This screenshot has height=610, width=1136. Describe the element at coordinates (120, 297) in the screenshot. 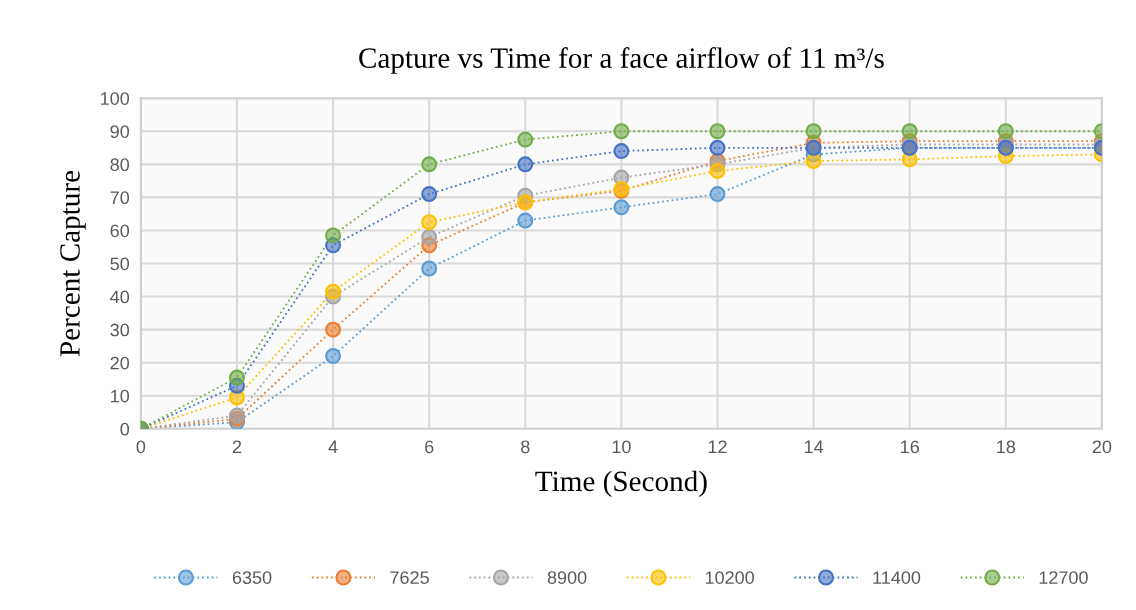

I see `y-tick-label: 40` at that location.